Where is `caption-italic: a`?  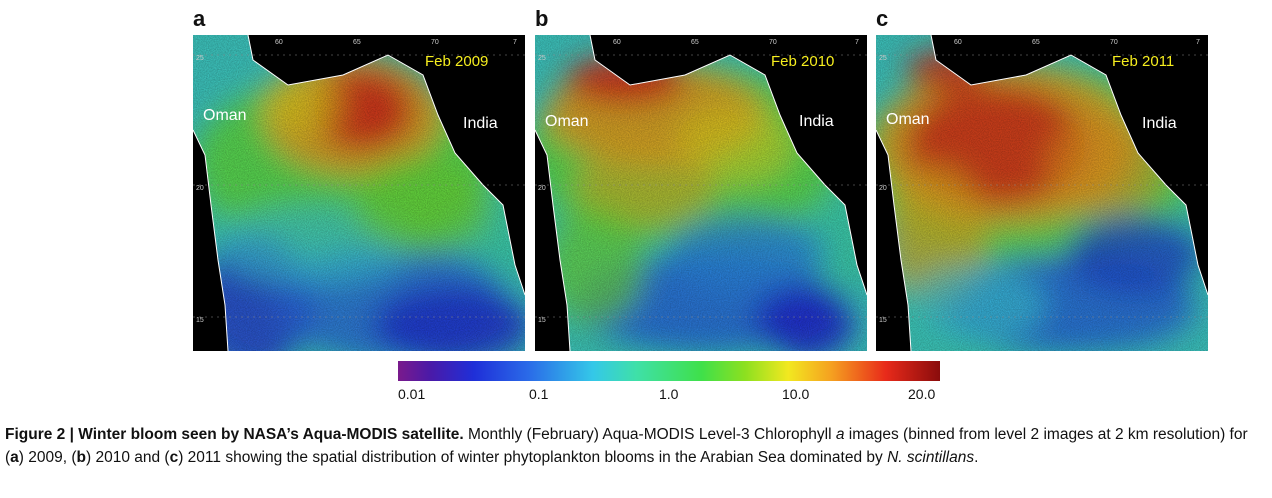 caption-italic: a is located at coordinates (840, 434).